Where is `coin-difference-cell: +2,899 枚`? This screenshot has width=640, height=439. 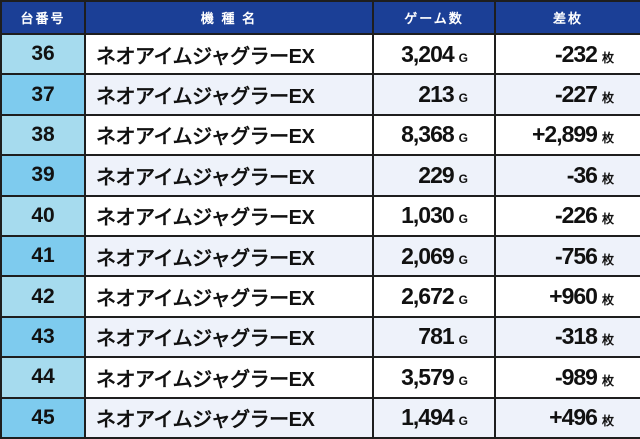 coin-difference-cell: +2,899 枚 is located at coordinates (567, 135).